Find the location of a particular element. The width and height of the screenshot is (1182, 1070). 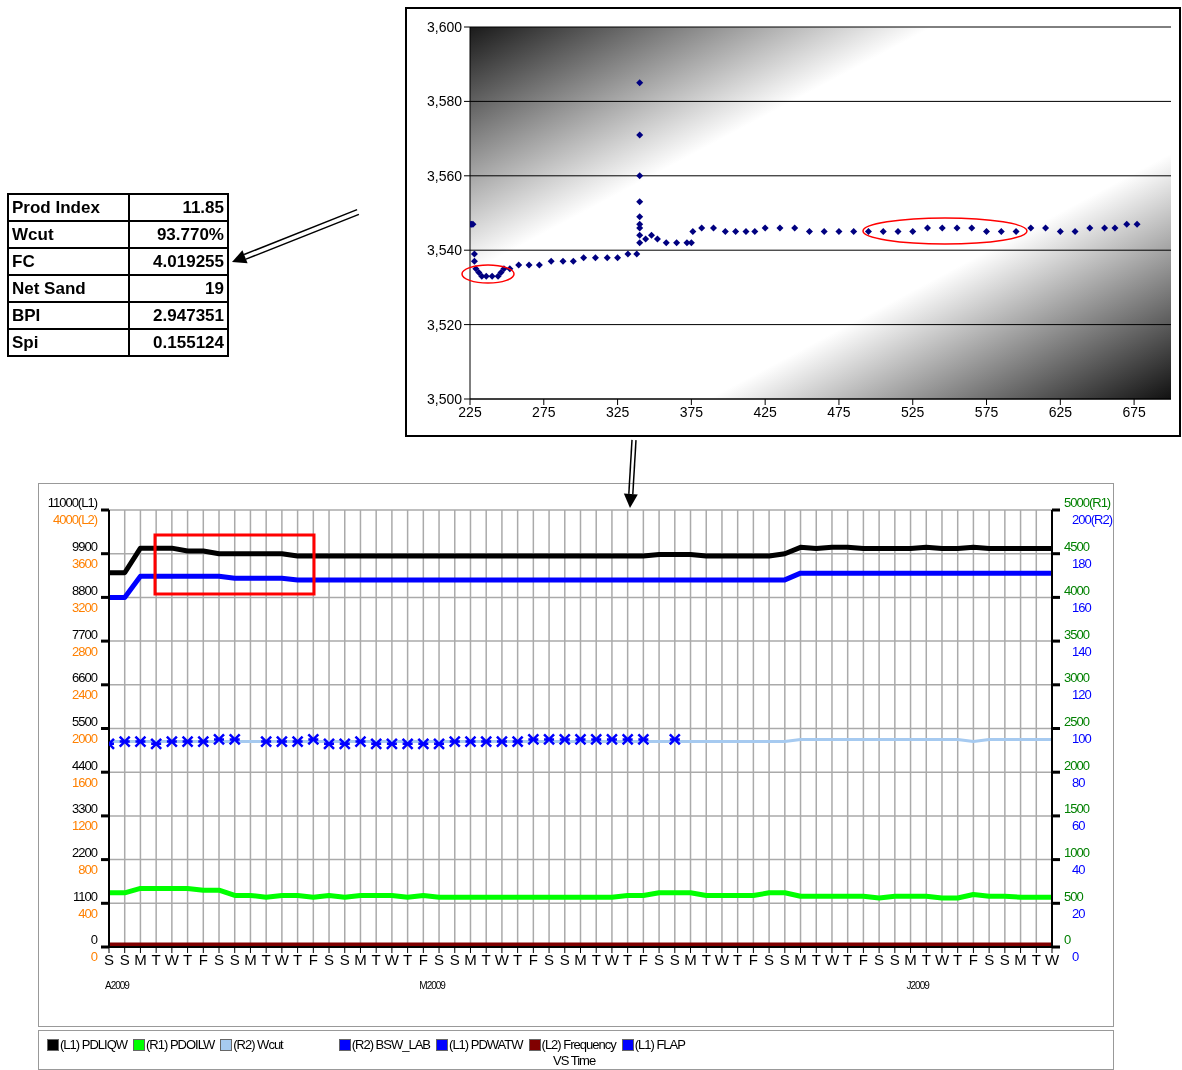

text: J2009 is located at coordinates (918, 985).